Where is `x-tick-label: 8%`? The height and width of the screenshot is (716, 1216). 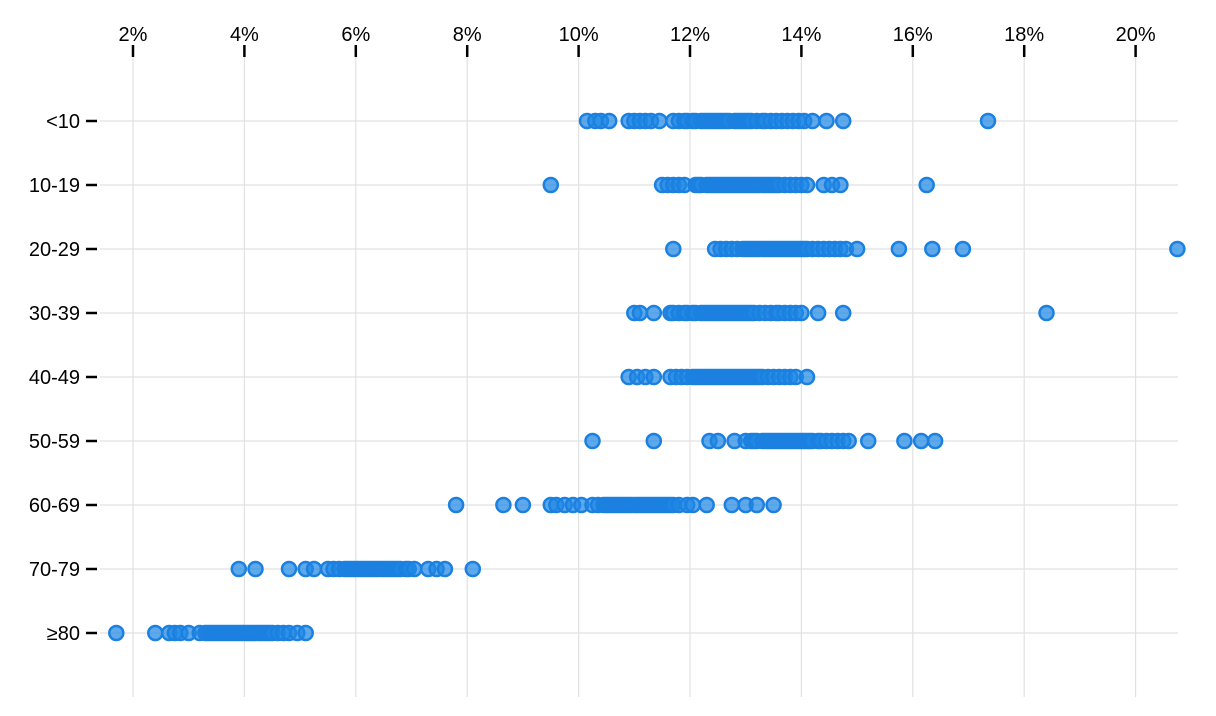
x-tick-label: 8% is located at coordinates (467, 35).